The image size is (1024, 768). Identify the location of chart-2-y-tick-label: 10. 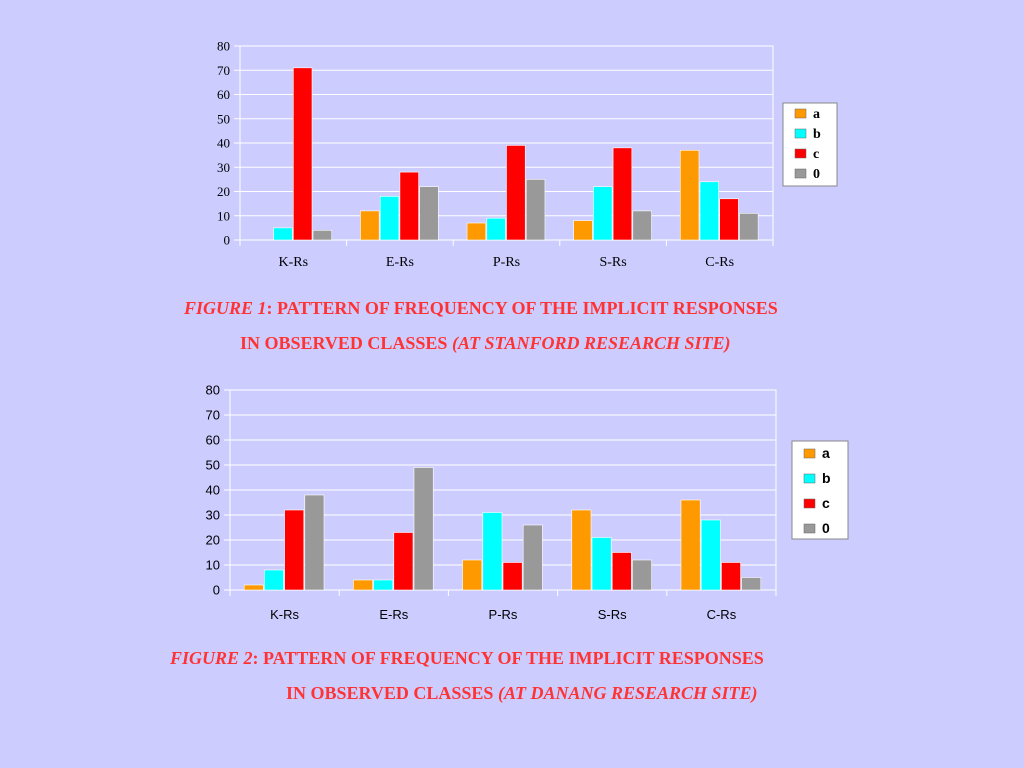
(213, 565).